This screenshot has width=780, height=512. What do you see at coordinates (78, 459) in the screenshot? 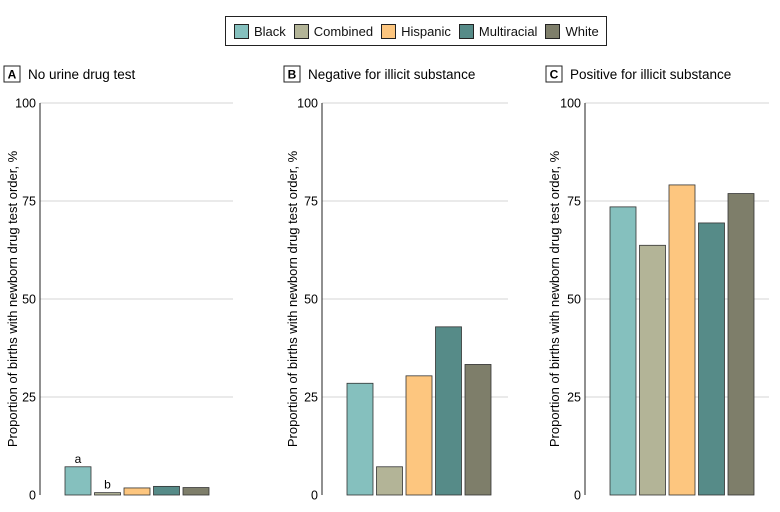
I see `bar-annotation: a` at bounding box center [78, 459].